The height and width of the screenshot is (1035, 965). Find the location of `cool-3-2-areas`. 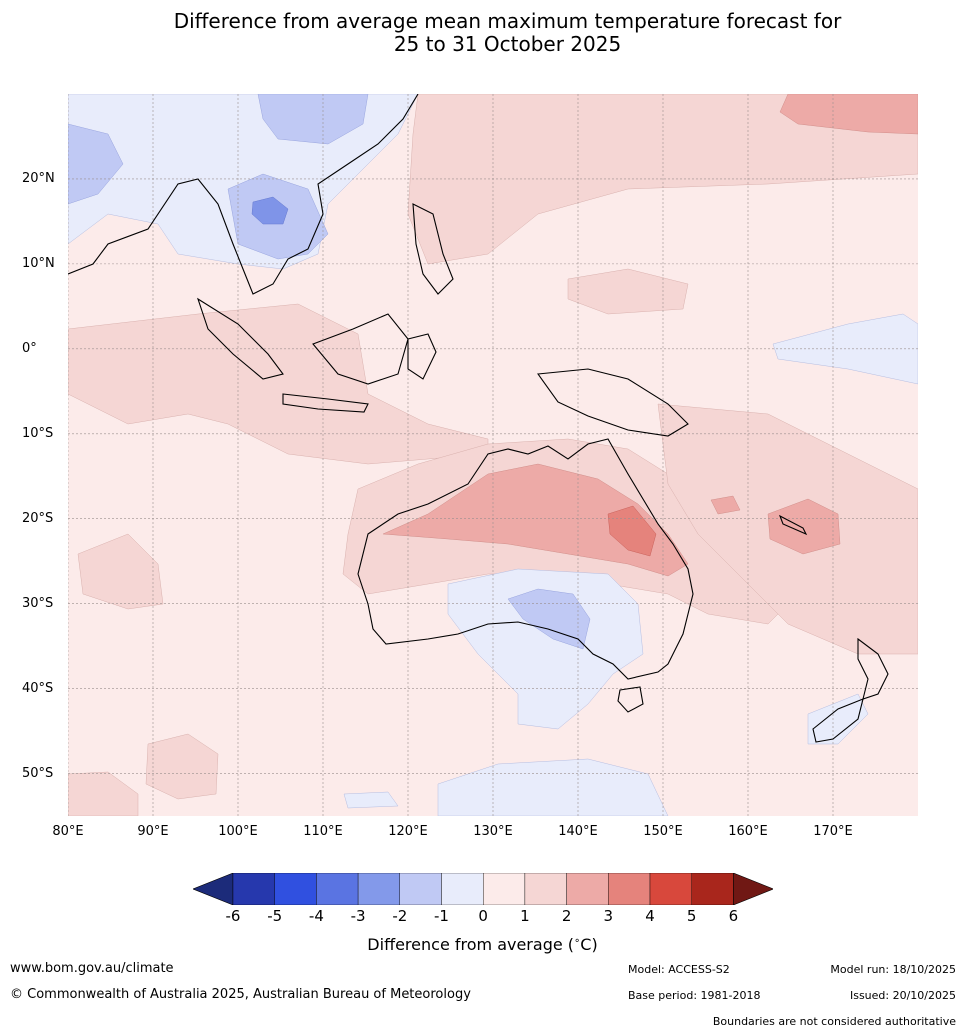

cool-3-2-areas is located at coordinates (270, 210).